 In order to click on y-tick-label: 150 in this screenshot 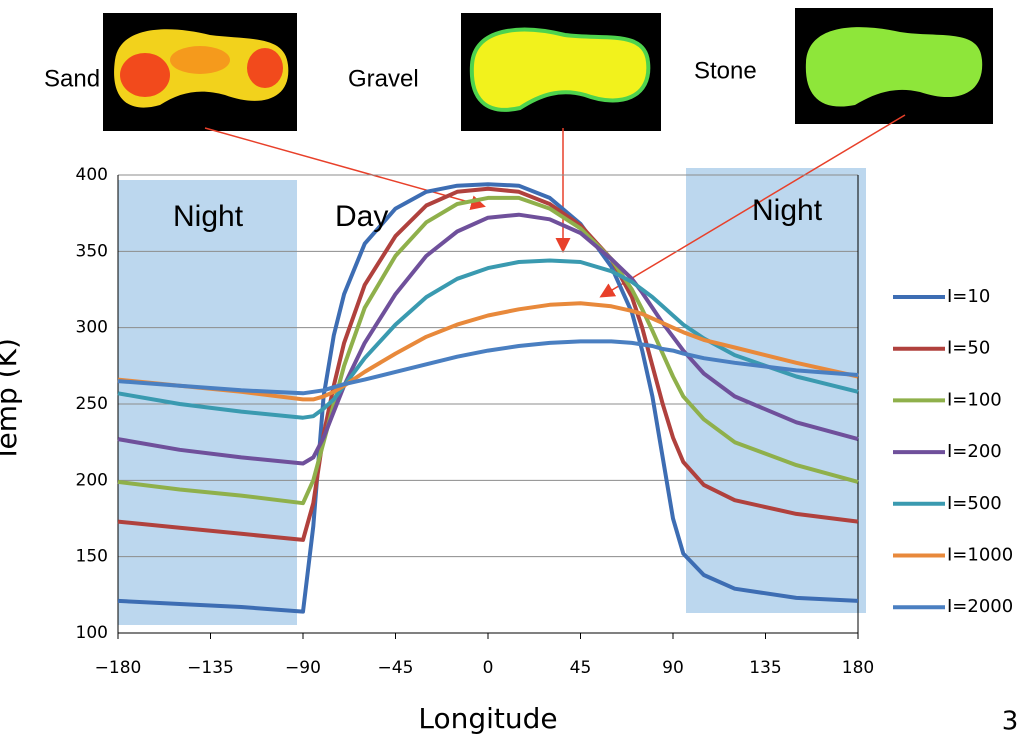, I will do `click(92, 557)`.